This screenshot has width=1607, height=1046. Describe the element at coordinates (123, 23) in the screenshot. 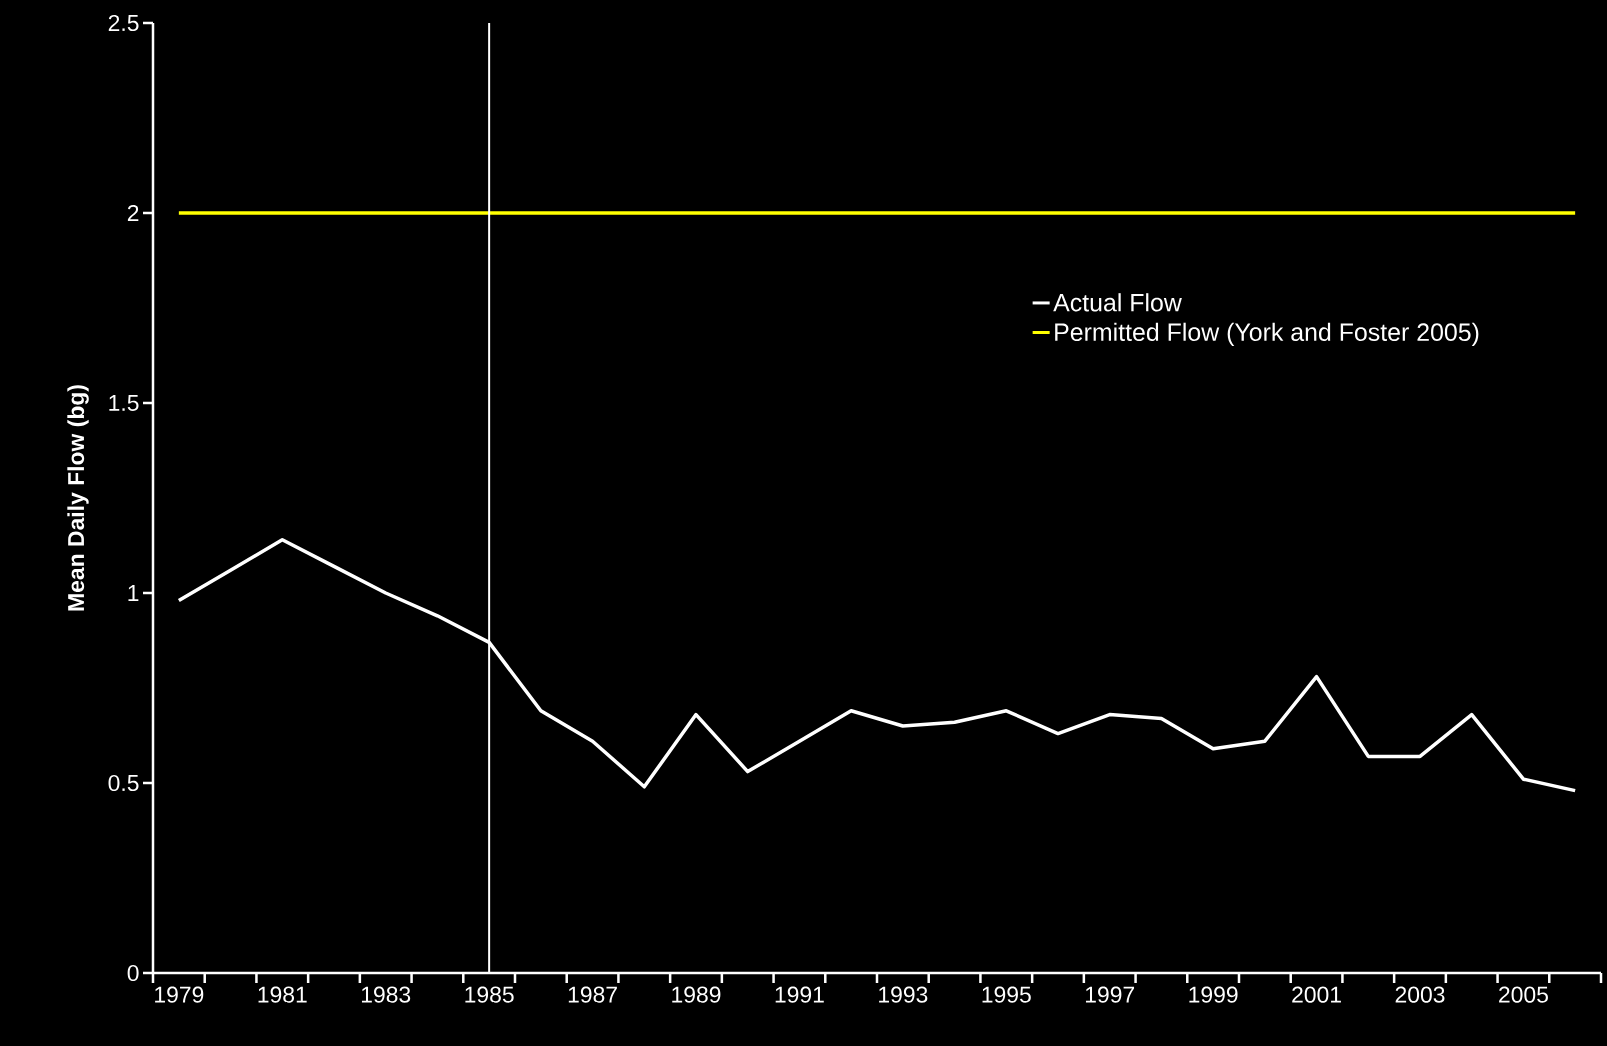

I see `y-tick-label: 2.5` at that location.